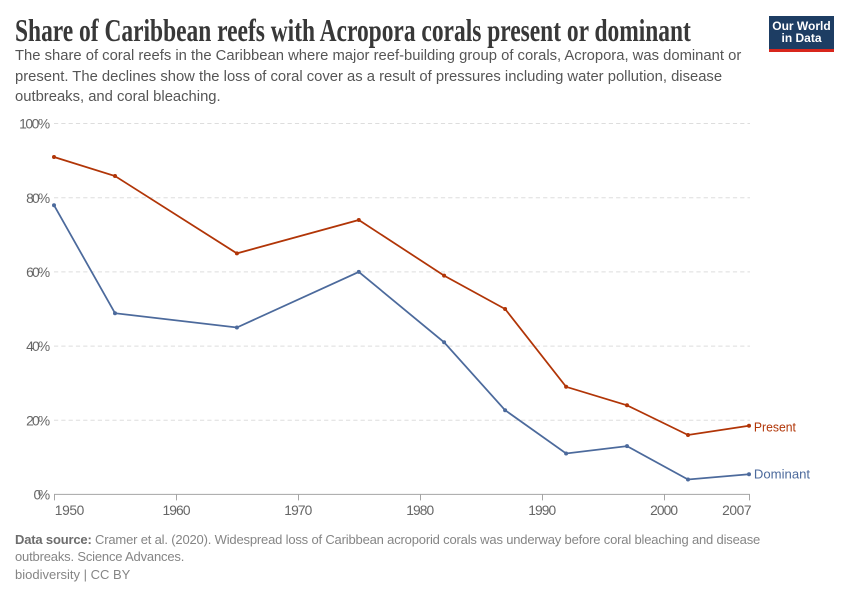  Describe the element at coordinates (542, 510) in the screenshot. I see `svg-text: 1990` at that location.